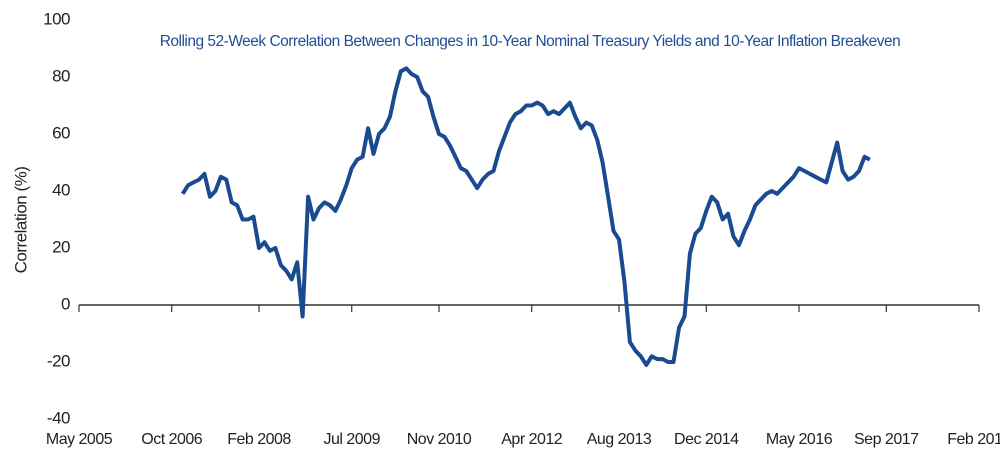 The image size is (1000, 460). I want to click on y-tick-label: 20, so click(61, 246).